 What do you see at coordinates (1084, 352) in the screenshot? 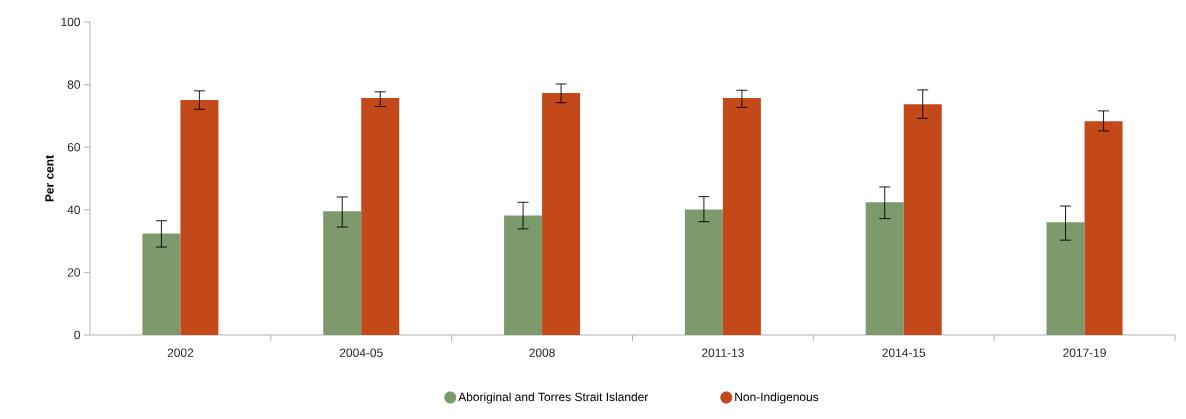
I see `x-tick-label: 2017-19` at bounding box center [1084, 352].